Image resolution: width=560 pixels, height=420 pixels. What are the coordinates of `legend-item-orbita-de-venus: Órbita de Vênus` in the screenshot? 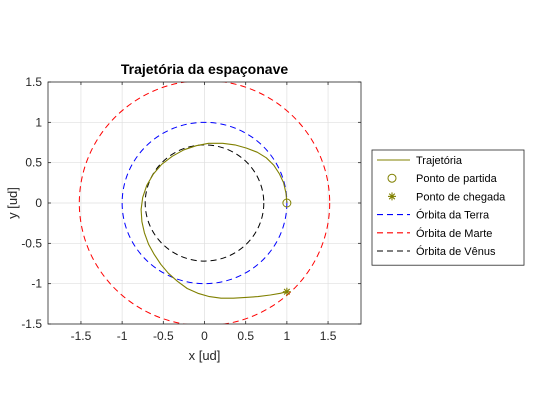 It's located at (436, 251).